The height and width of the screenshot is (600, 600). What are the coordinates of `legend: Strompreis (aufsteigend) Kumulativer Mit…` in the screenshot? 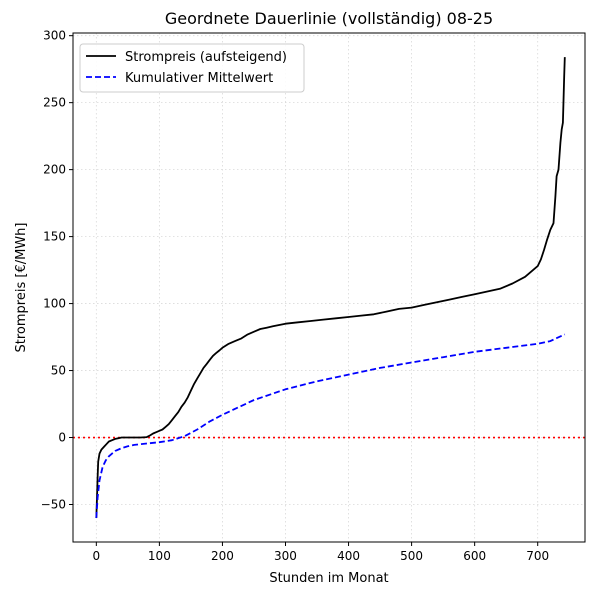 It's located at (192, 68).